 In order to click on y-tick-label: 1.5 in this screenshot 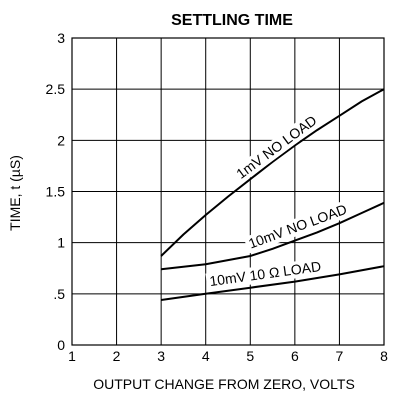, I will do `click(56, 192)`.